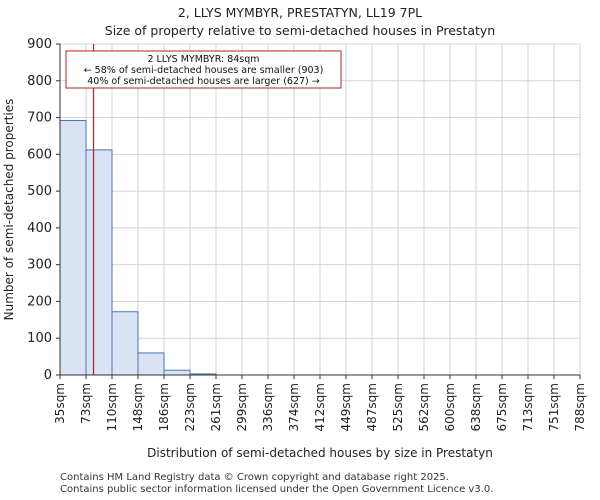  I want to click on x-tick-label: 186sqm, so click(164, 407).